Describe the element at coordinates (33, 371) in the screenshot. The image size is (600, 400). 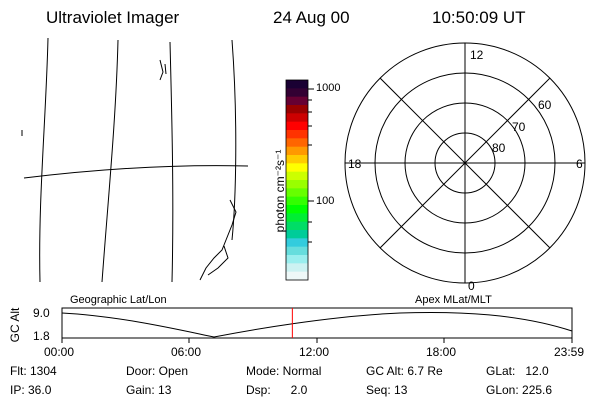
I see `flight-number: Flt: 1304` at that location.